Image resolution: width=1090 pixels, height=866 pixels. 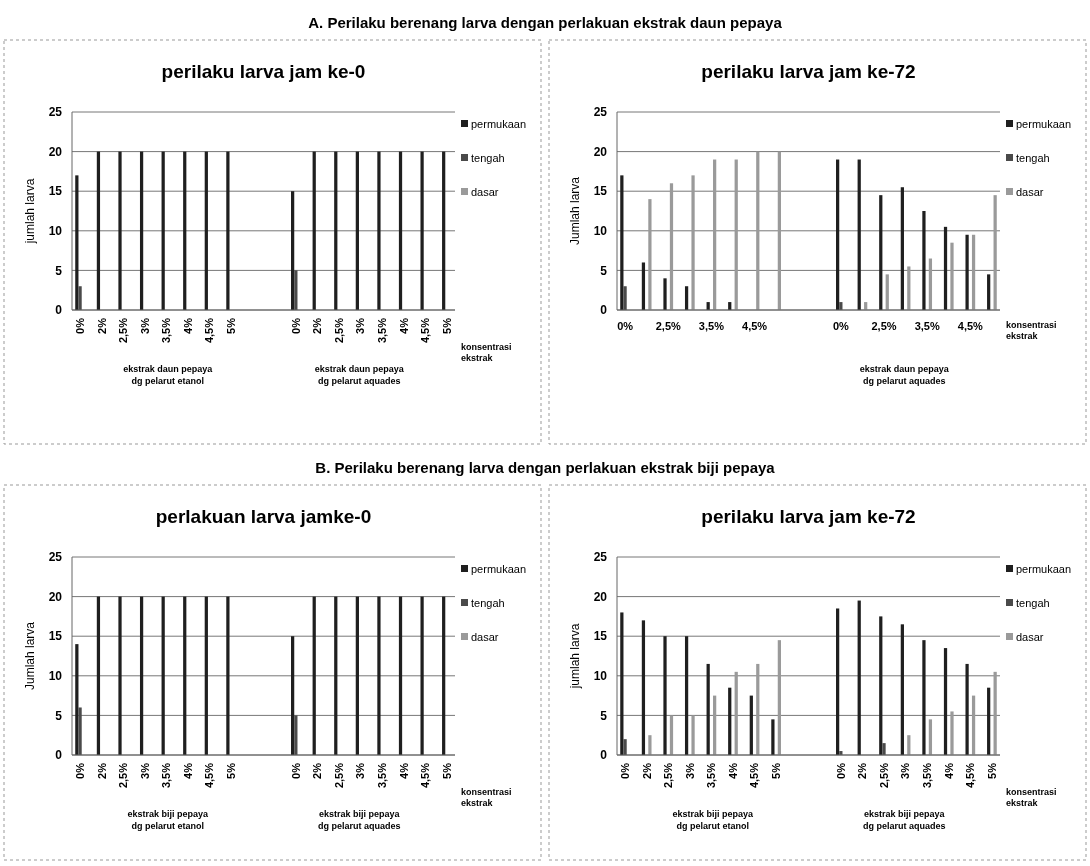 I want to click on text: B. Perilaku berenang larva dengan perlakuan ekstrak biji pepaya, so click(x=545, y=467).